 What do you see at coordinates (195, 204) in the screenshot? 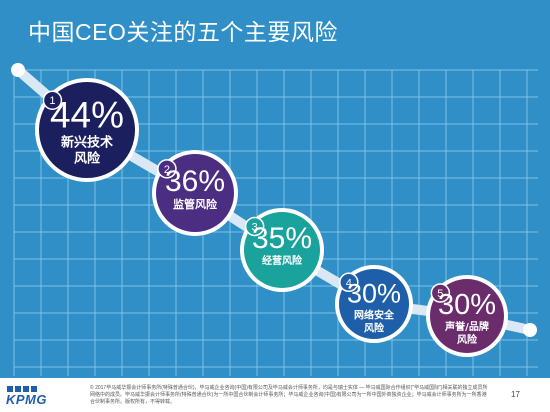
I see `risk-label: 监管风险` at bounding box center [195, 204].